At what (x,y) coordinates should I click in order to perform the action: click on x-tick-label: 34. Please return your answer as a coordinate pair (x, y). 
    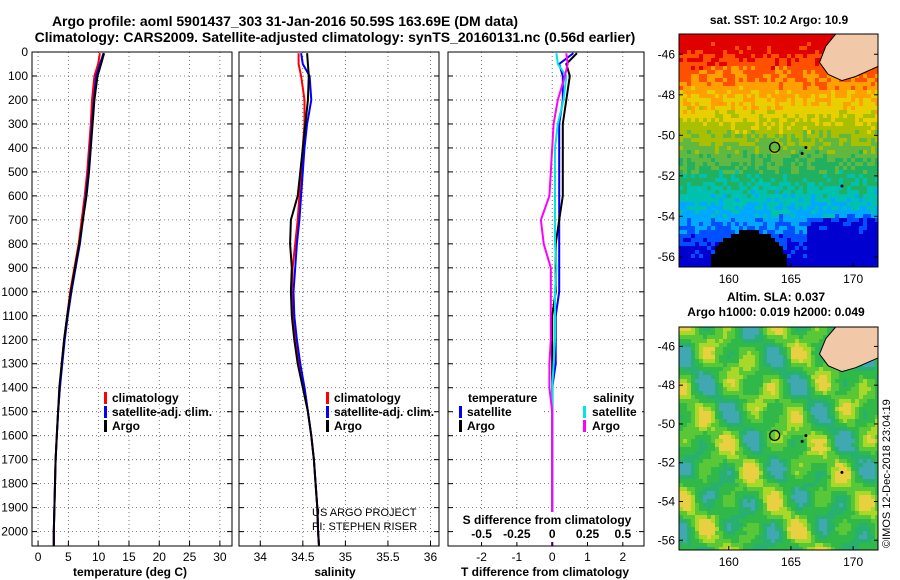
    Looking at the image, I should click on (261, 557).